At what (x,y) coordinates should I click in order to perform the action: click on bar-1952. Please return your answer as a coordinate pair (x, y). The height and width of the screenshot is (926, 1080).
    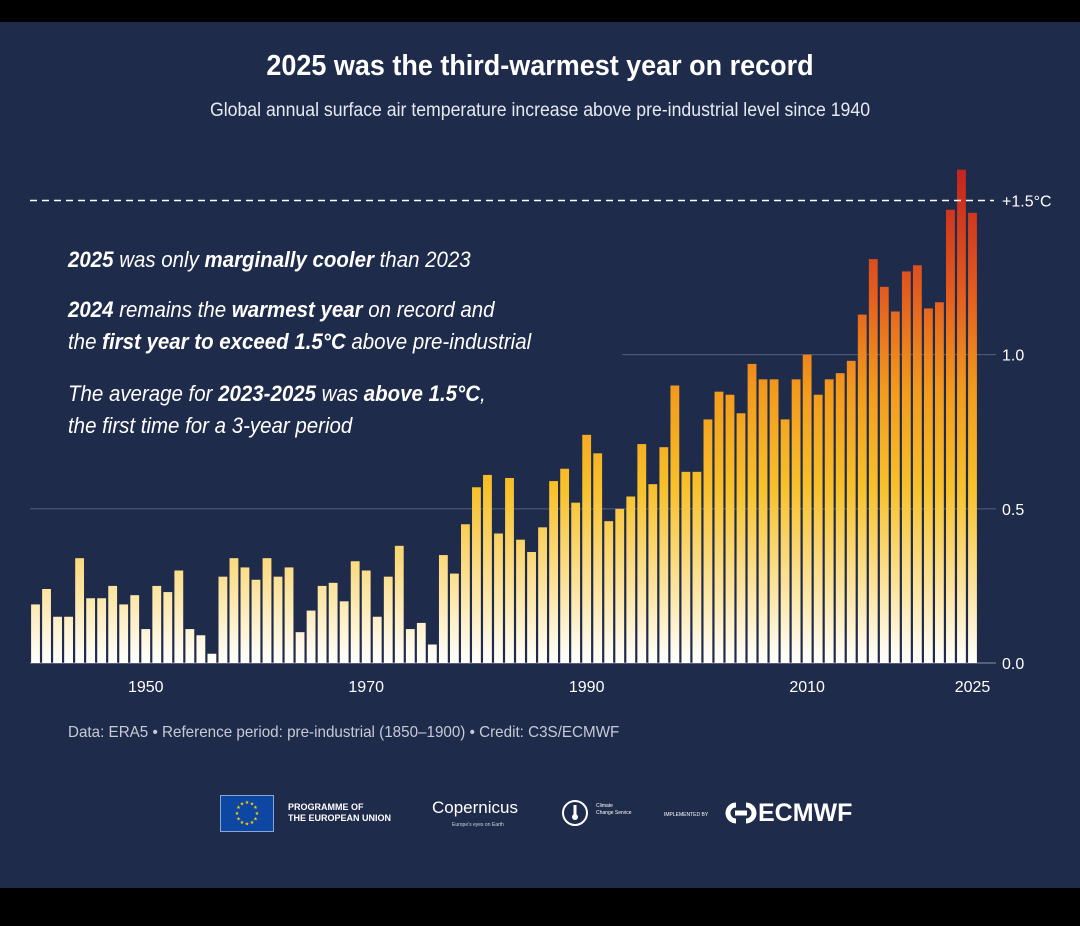
    Looking at the image, I should click on (168, 627).